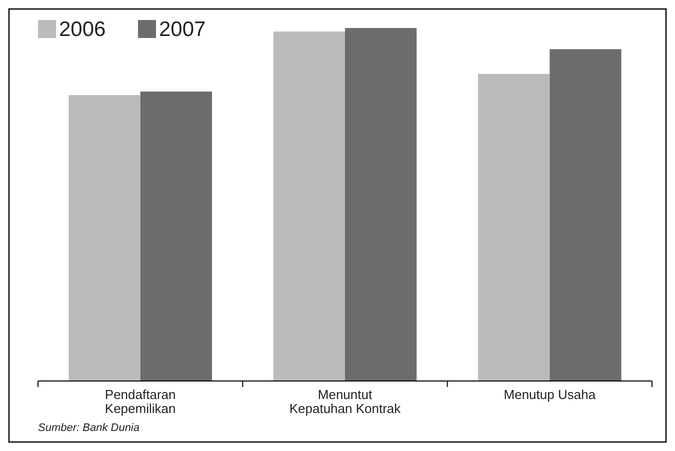  I want to click on legend-label: 2006, so click(82, 29).